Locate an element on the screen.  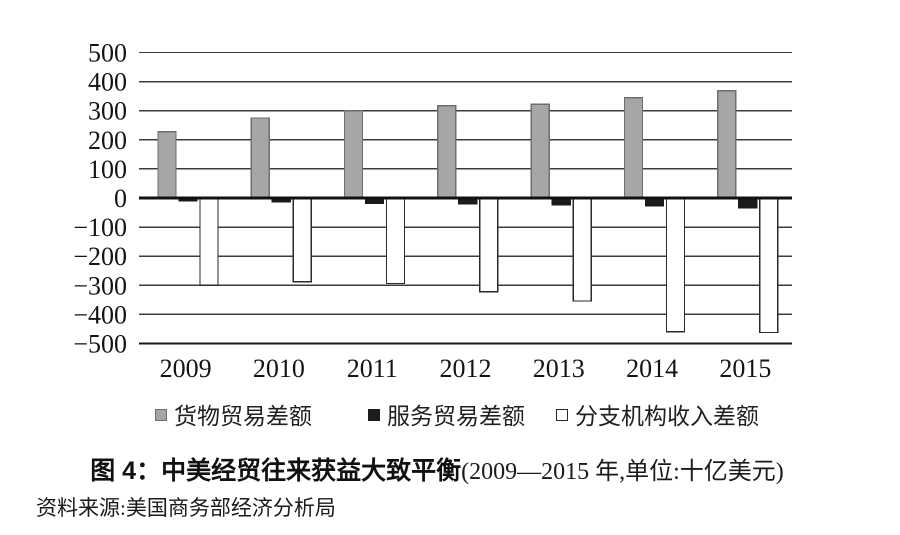
y-tick-label: 300 is located at coordinates (107, 111).